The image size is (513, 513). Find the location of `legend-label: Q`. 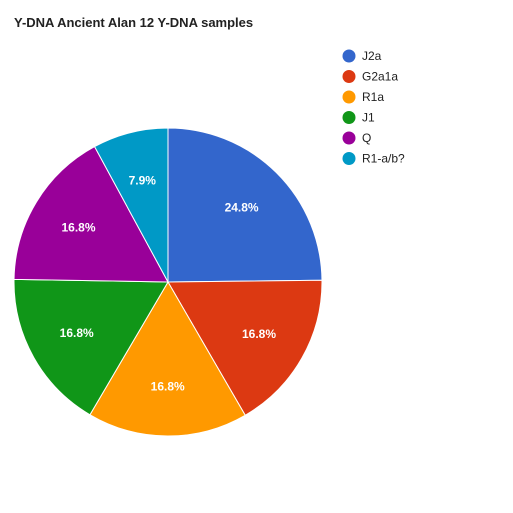

legend-label: Q is located at coordinates (366, 138).